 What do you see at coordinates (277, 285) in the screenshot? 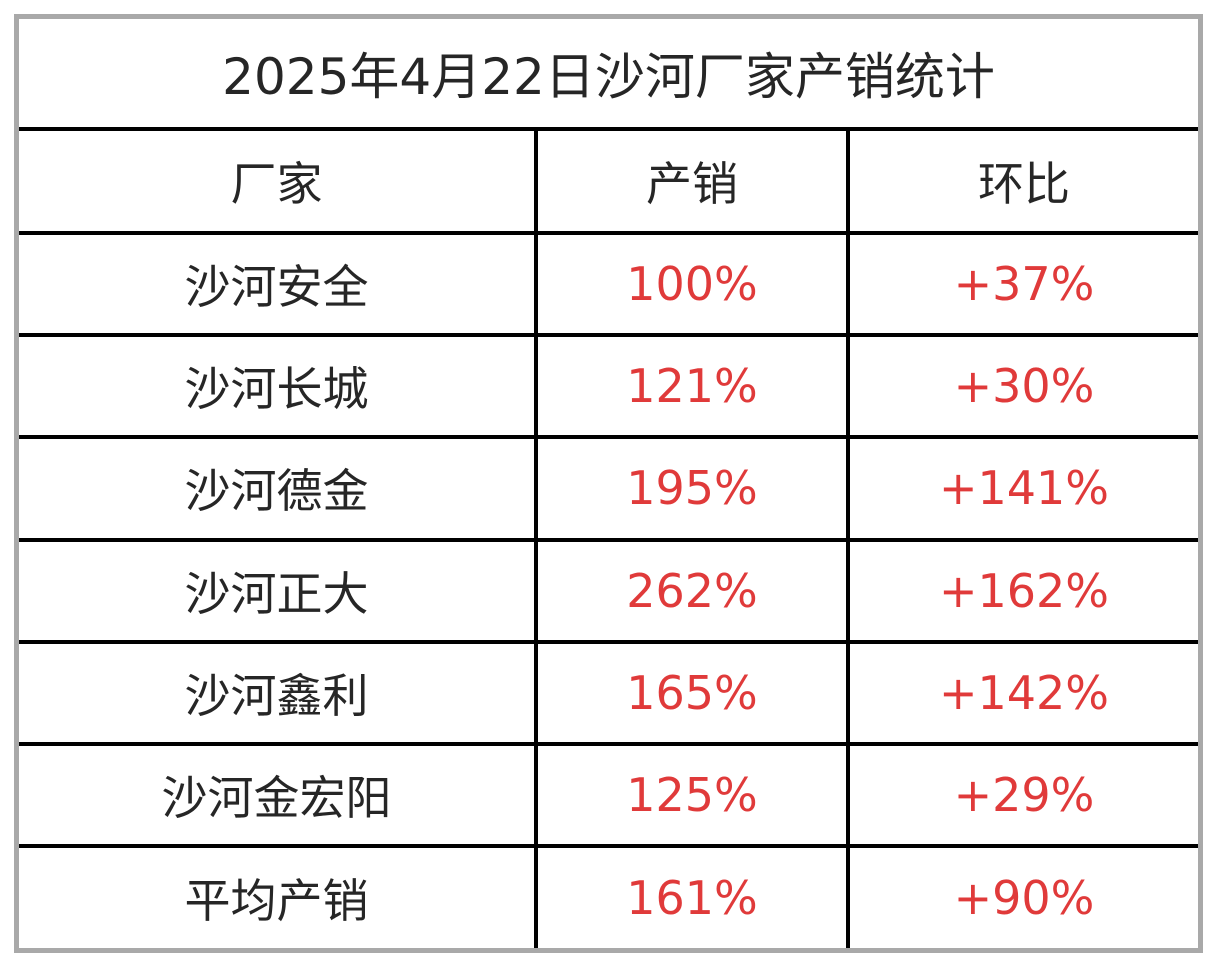
I see `cell-factory: 沙河安全` at bounding box center [277, 285].